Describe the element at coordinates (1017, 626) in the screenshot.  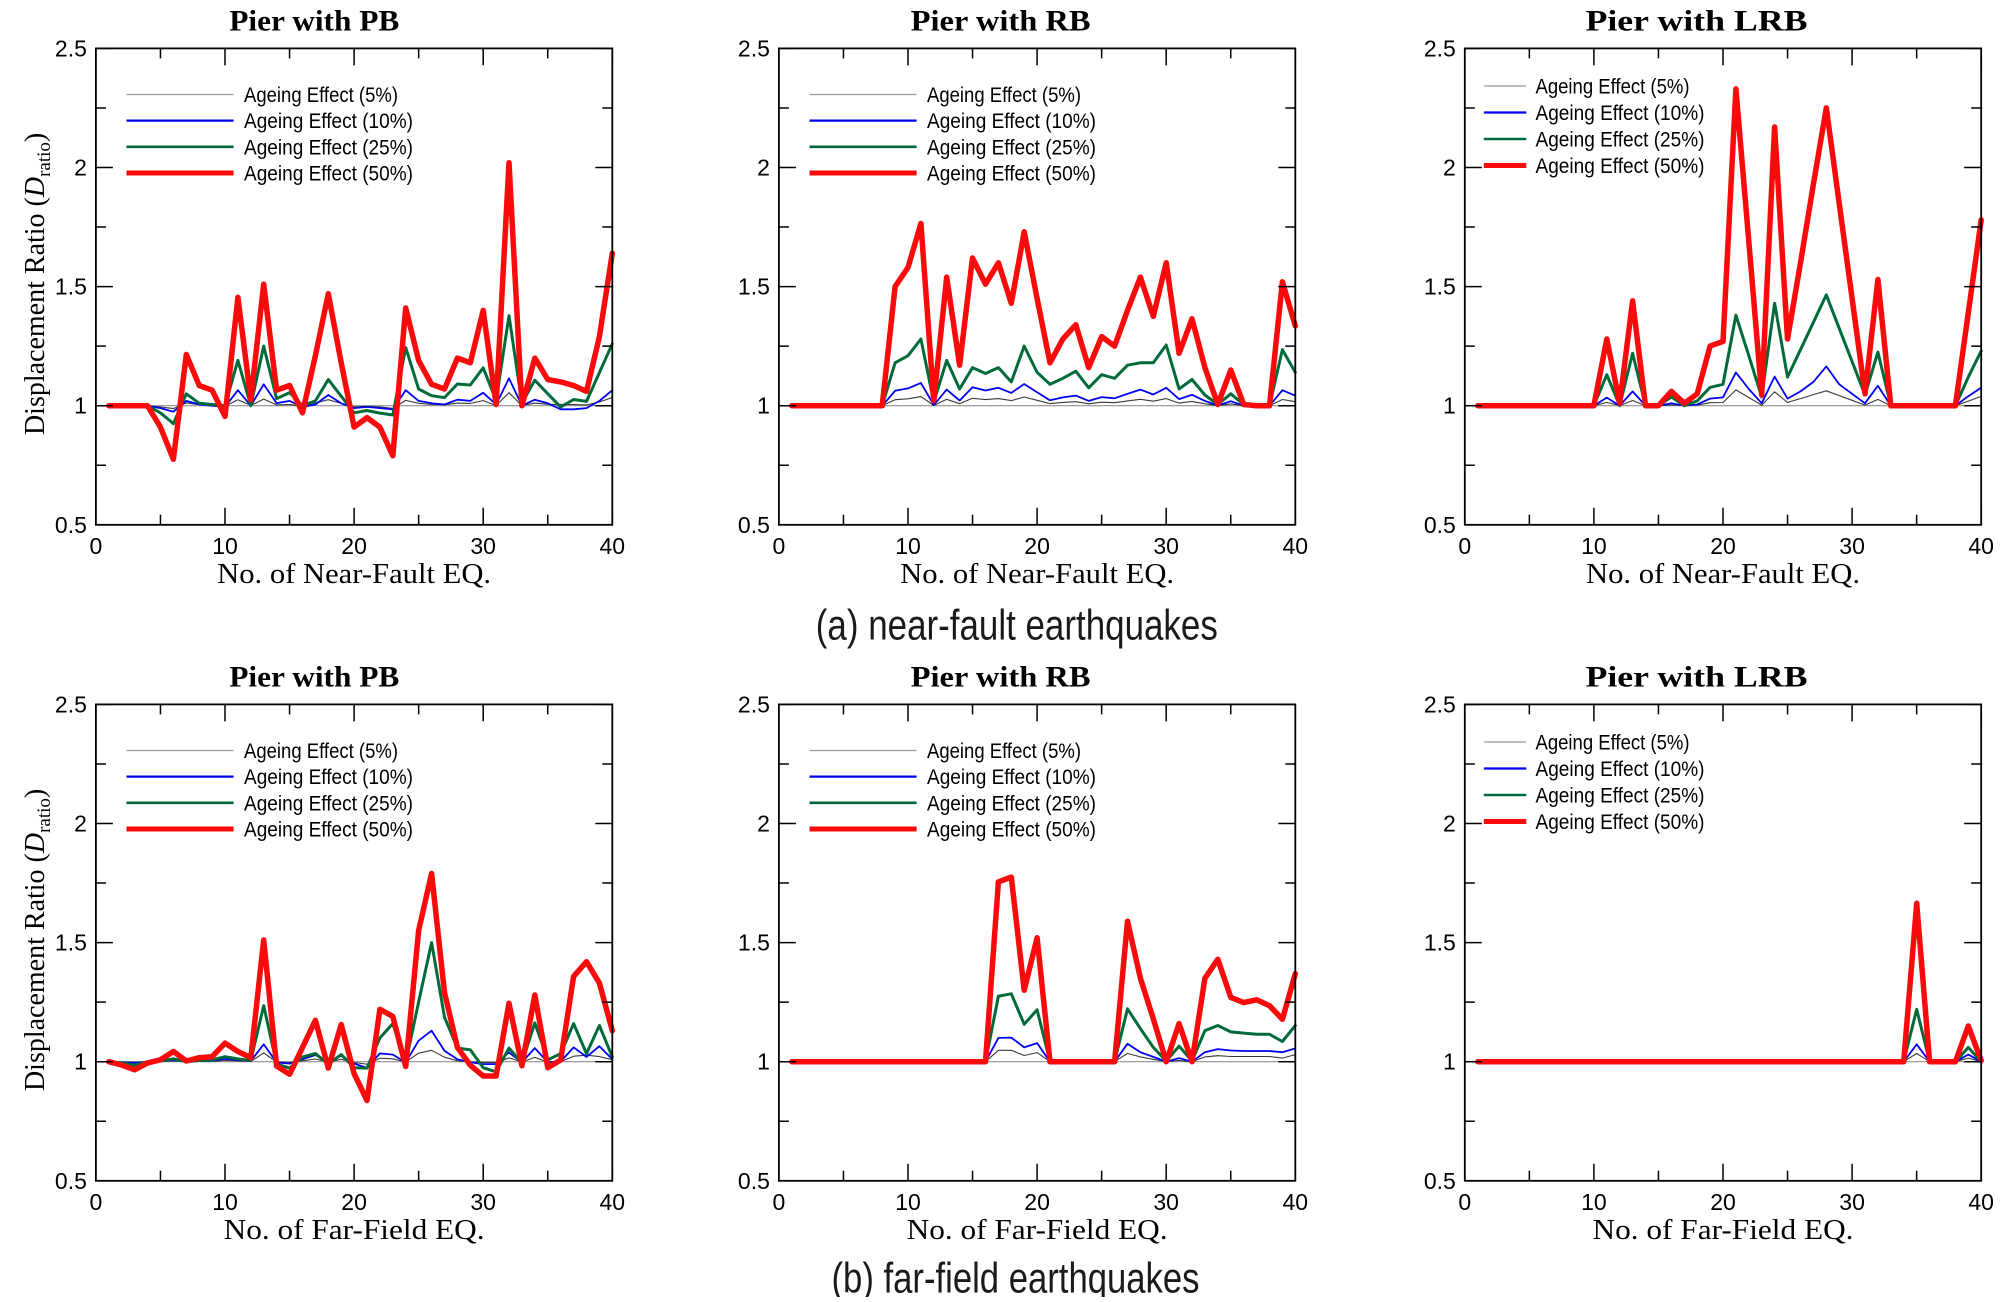
I see `svg-text: (a) near-fault earthquakes` at that location.